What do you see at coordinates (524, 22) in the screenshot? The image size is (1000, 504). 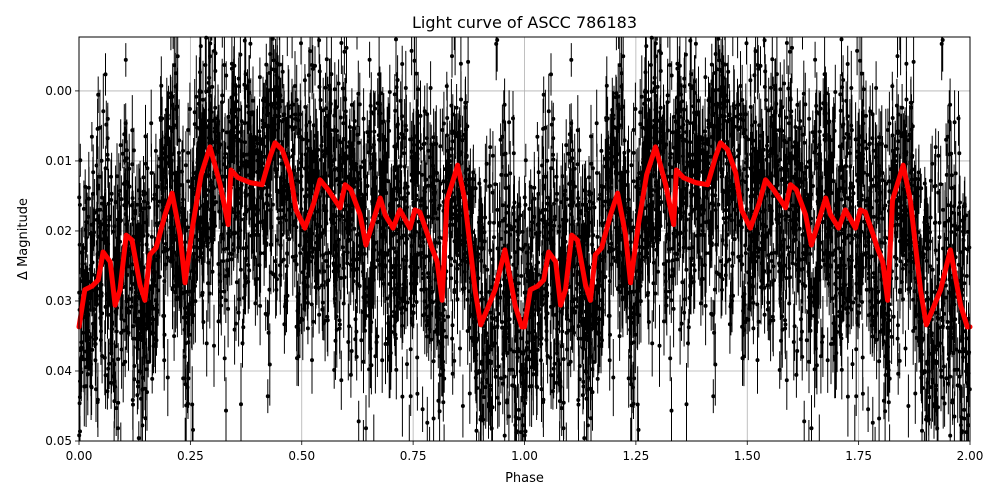 I see `chart-title: Light curve of ASCC 786183` at bounding box center [524, 22].